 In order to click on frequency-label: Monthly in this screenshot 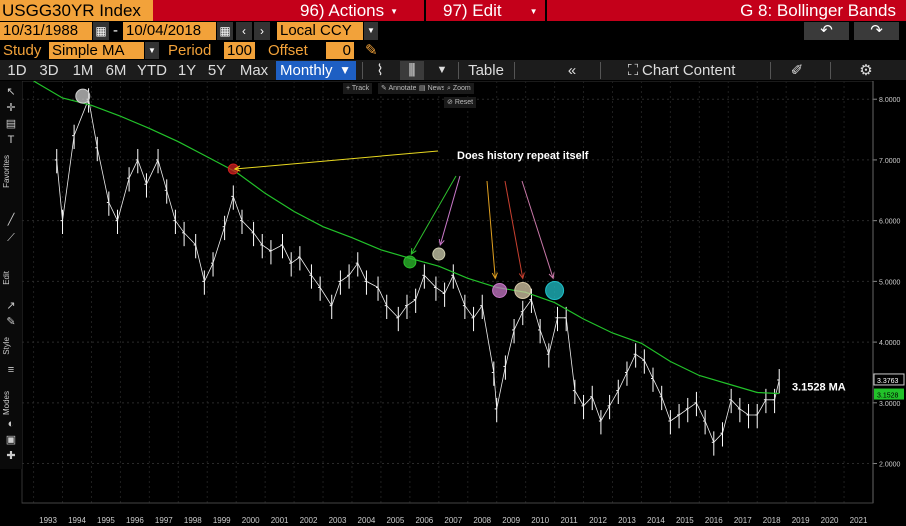, I will do `click(306, 70)`.